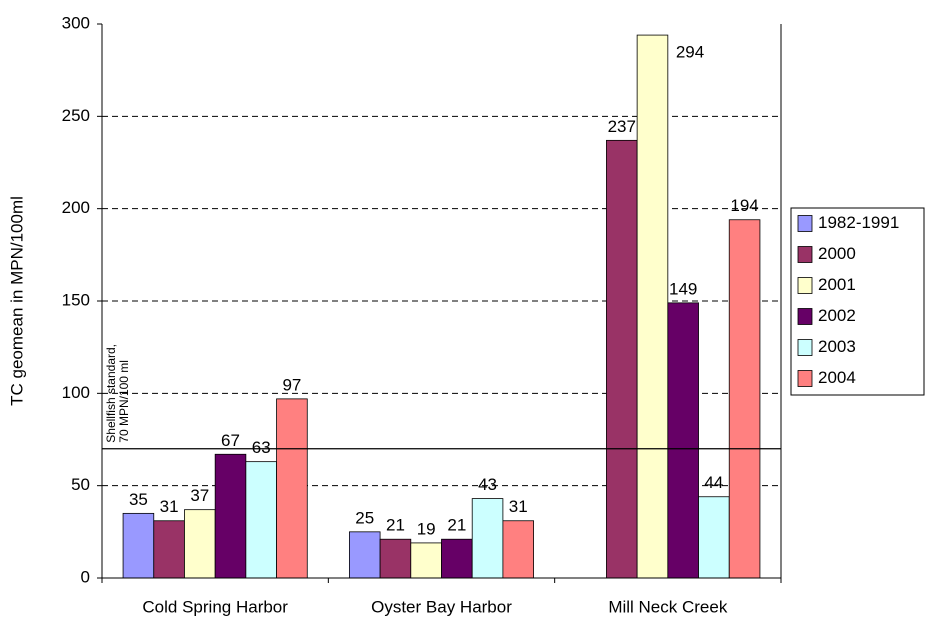 This screenshot has width=932, height=629. What do you see at coordinates (683, 288) in the screenshot?
I see `value-label: 149` at bounding box center [683, 288].